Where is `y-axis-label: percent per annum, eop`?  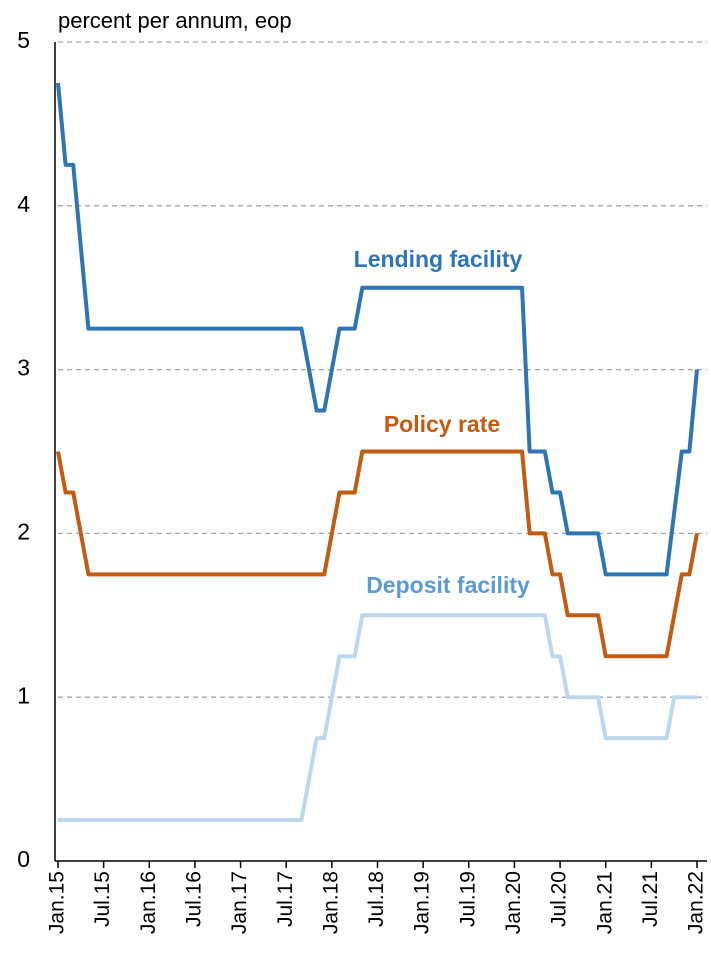
y-axis-label: percent per annum, eop is located at coordinates (175, 20).